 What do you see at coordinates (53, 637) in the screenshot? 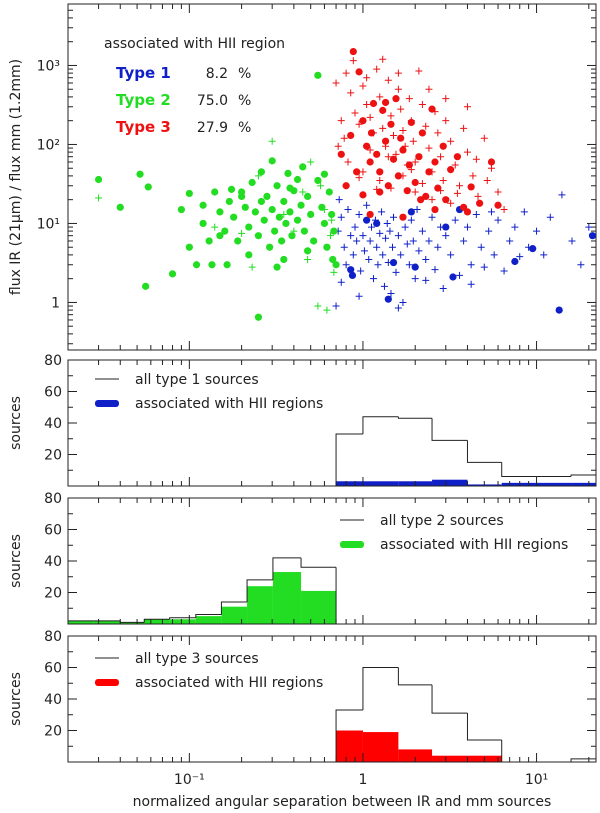
I see `hist3-y-tick-label: 80` at bounding box center [53, 637].